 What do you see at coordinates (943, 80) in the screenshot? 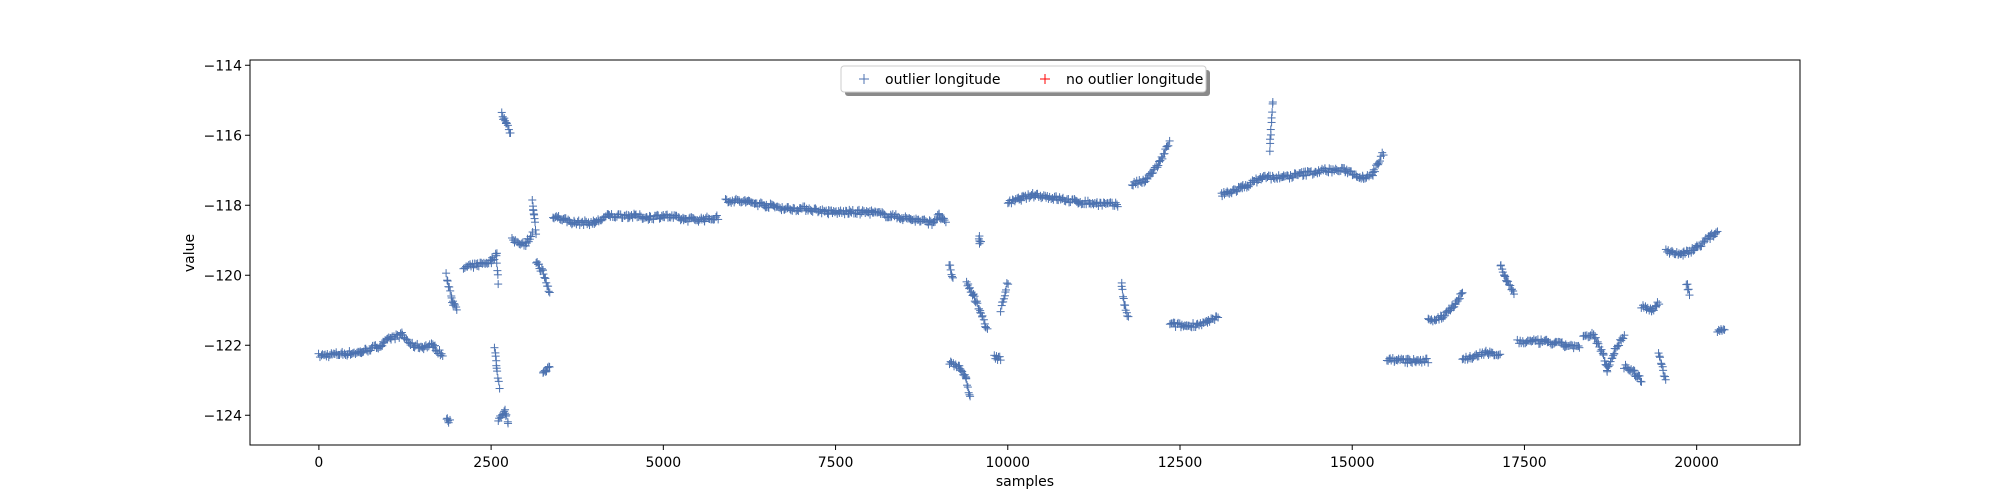
I see `legend-label-outlier: outlier longitude` at bounding box center [943, 80].